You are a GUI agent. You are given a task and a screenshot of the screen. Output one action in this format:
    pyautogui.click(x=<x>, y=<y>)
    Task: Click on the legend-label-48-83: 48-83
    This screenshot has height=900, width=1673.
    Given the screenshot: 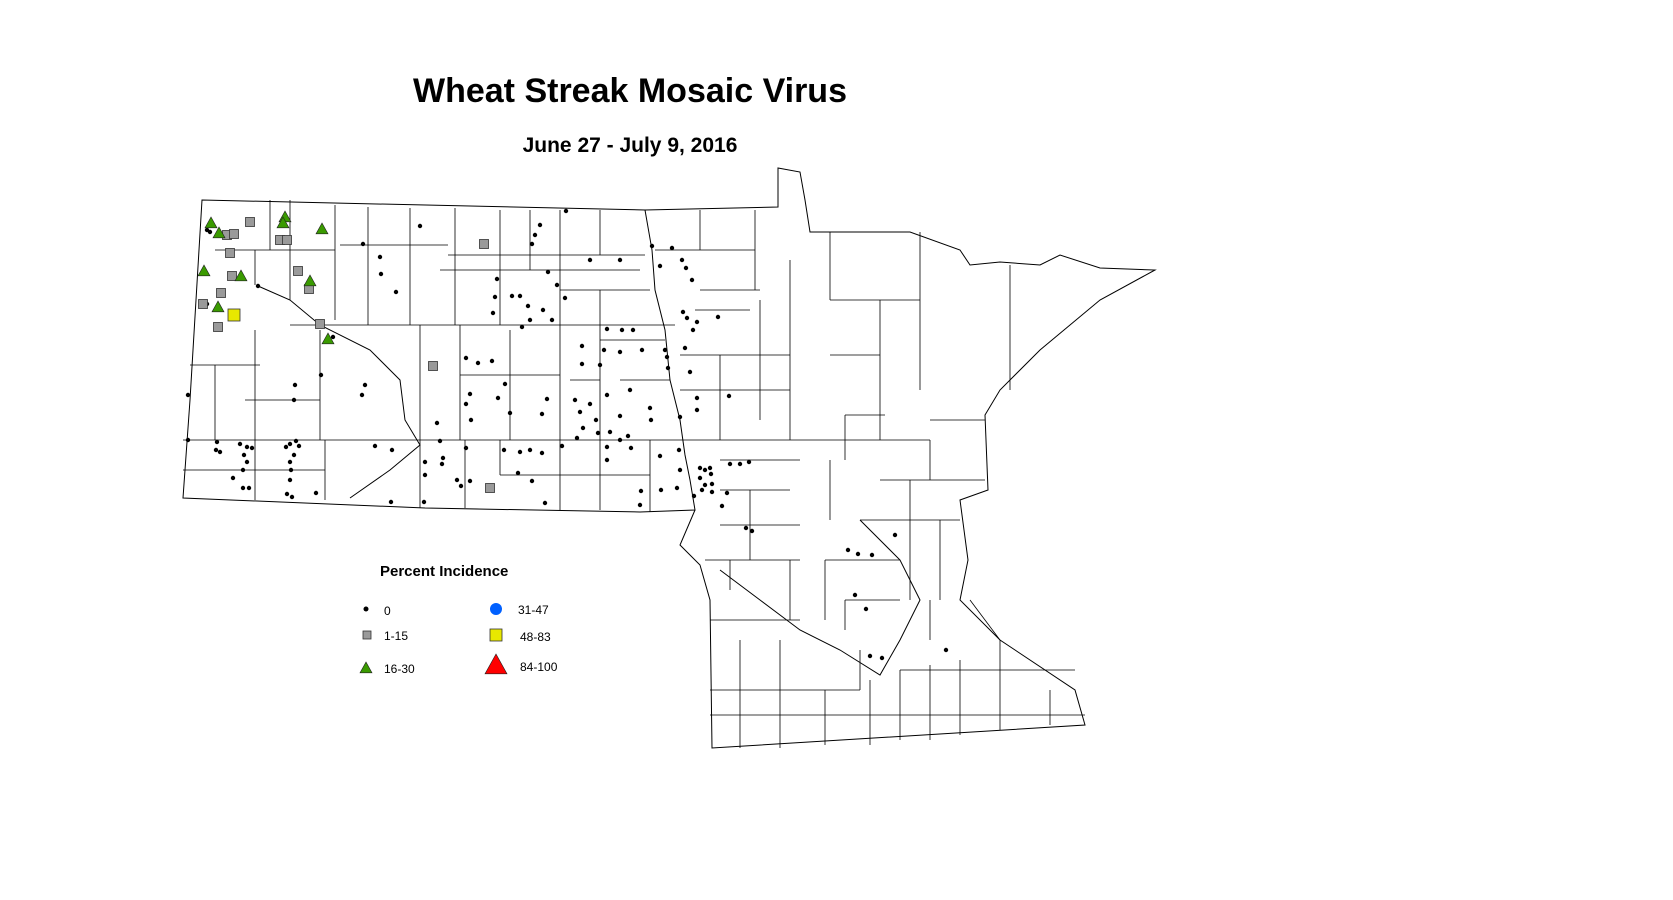 What is the action you would take?
    pyautogui.click(x=535, y=637)
    